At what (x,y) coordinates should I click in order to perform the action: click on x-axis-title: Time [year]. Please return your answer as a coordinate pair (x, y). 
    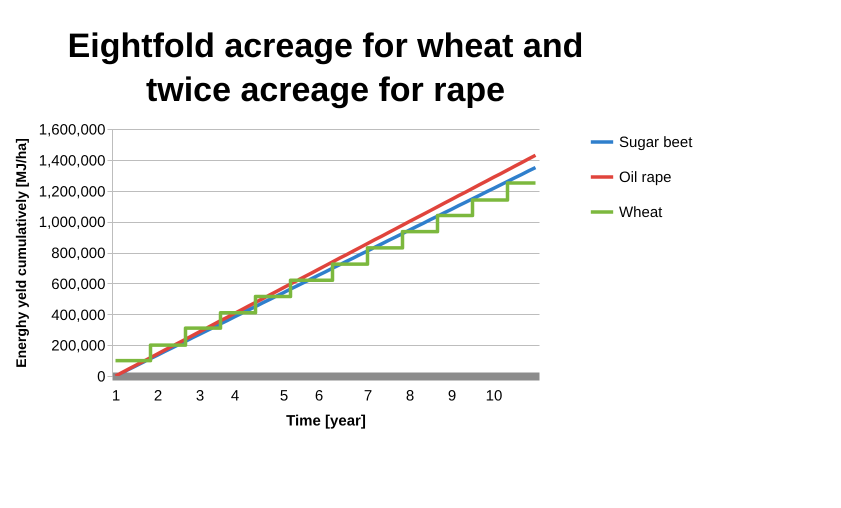
    Looking at the image, I should click on (326, 421).